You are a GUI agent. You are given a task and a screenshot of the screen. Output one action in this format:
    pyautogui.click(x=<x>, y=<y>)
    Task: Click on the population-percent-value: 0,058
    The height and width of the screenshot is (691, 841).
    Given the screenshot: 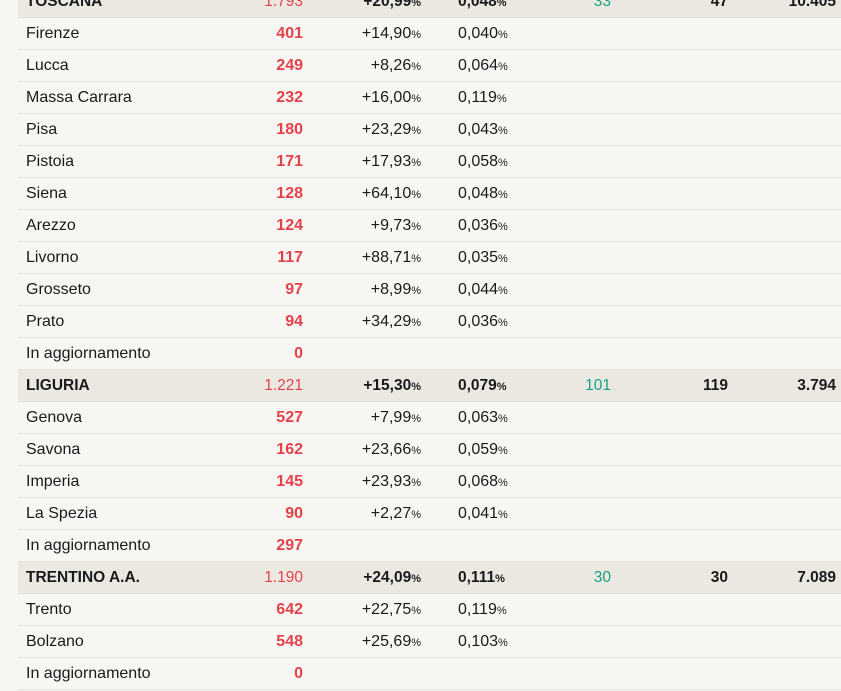 What is the action you would take?
    pyautogui.click(x=478, y=161)
    